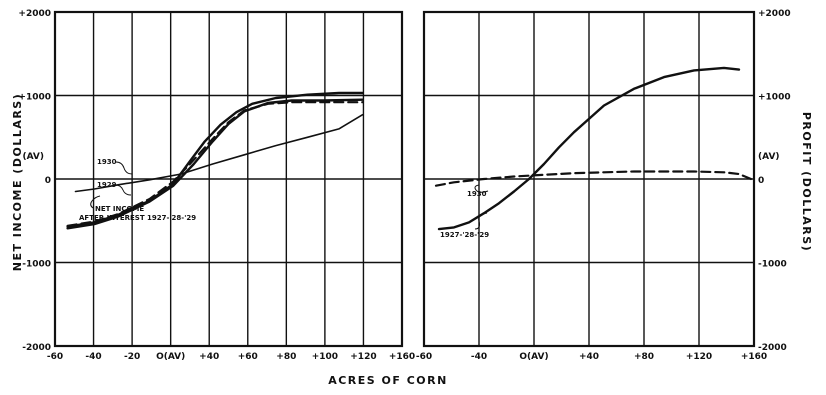 The image size is (826, 395). I want to click on right-x-tick-label: O(AV), so click(533, 357).